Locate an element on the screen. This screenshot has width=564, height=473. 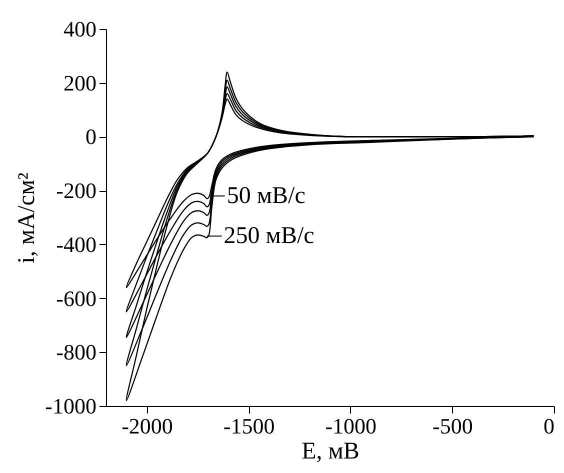
y-tick-label: 0 is located at coordinates (91, 137).